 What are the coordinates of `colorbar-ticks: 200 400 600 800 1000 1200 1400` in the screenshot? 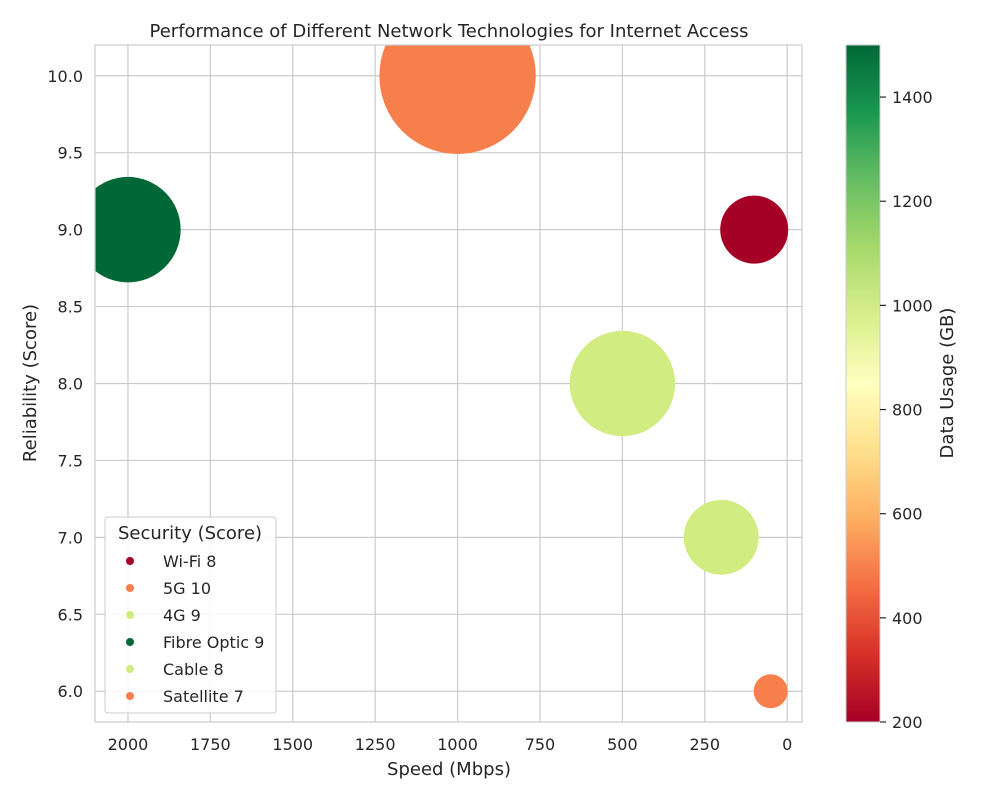 It's located at (906, 410).